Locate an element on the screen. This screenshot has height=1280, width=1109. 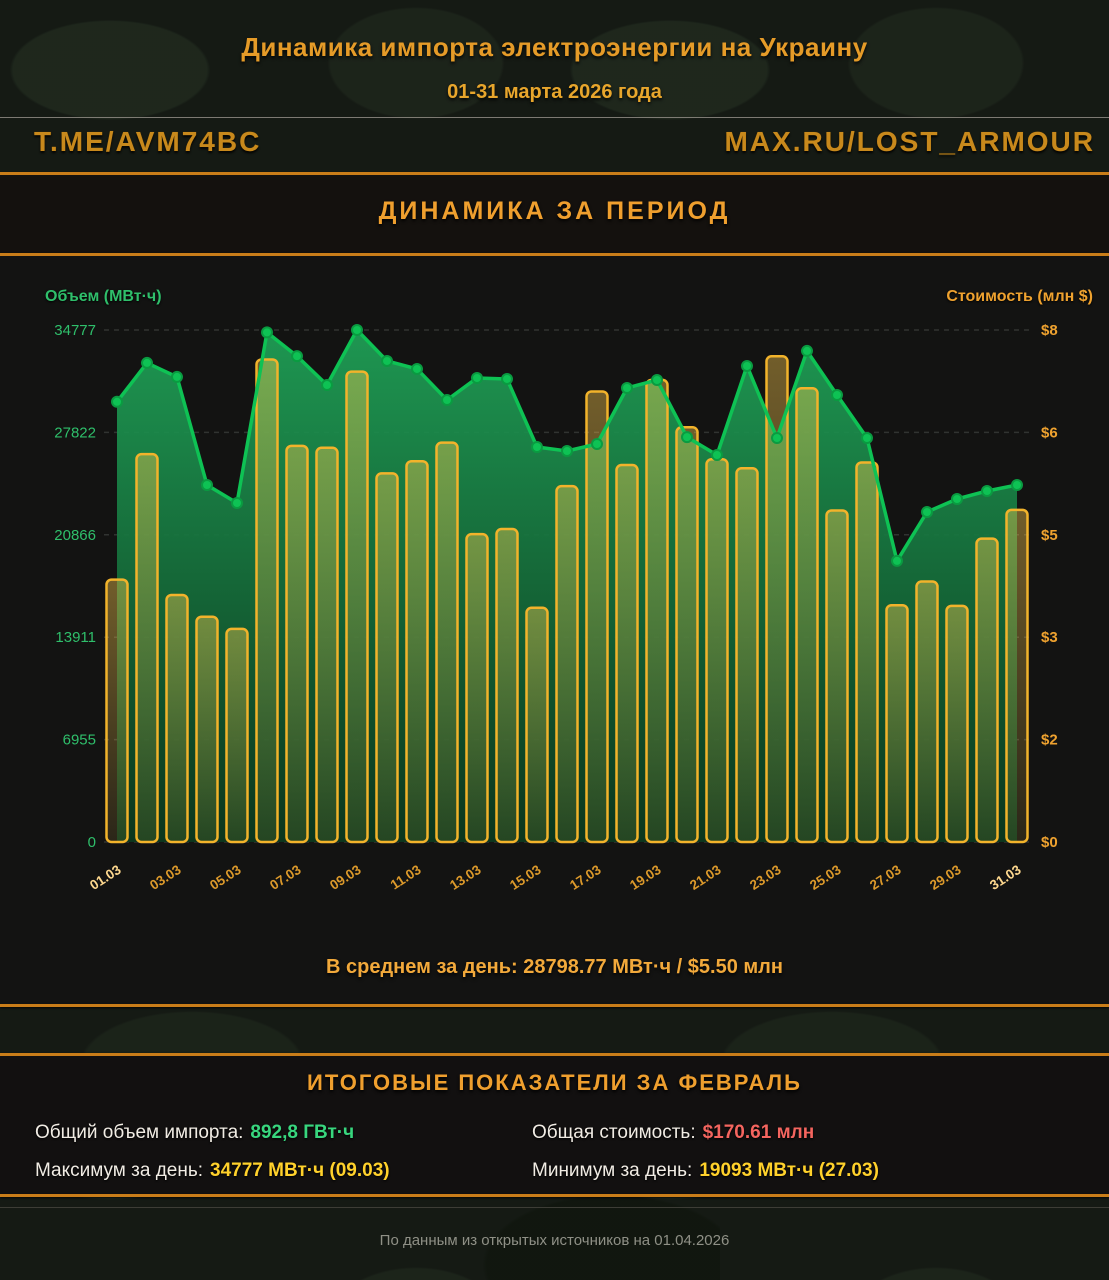
x-tick-label: 27.03 is located at coordinates (885, 877).